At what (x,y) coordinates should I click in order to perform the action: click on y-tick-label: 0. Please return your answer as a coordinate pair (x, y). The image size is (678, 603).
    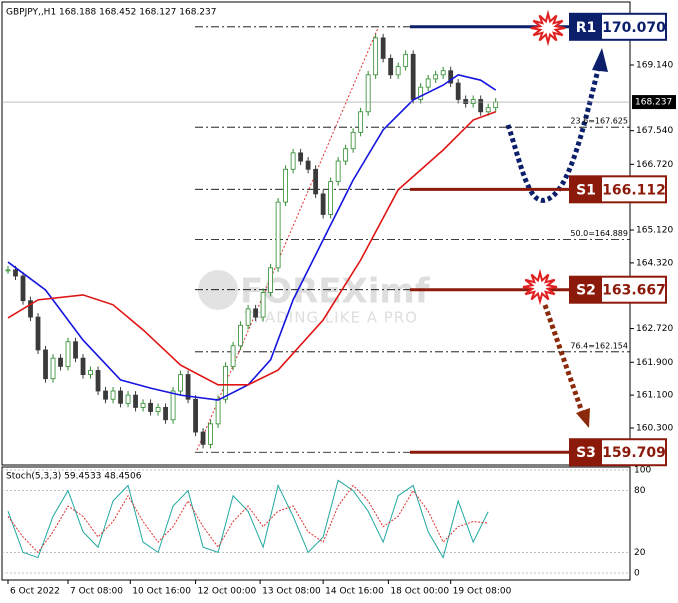
    Looking at the image, I should click on (637, 573).